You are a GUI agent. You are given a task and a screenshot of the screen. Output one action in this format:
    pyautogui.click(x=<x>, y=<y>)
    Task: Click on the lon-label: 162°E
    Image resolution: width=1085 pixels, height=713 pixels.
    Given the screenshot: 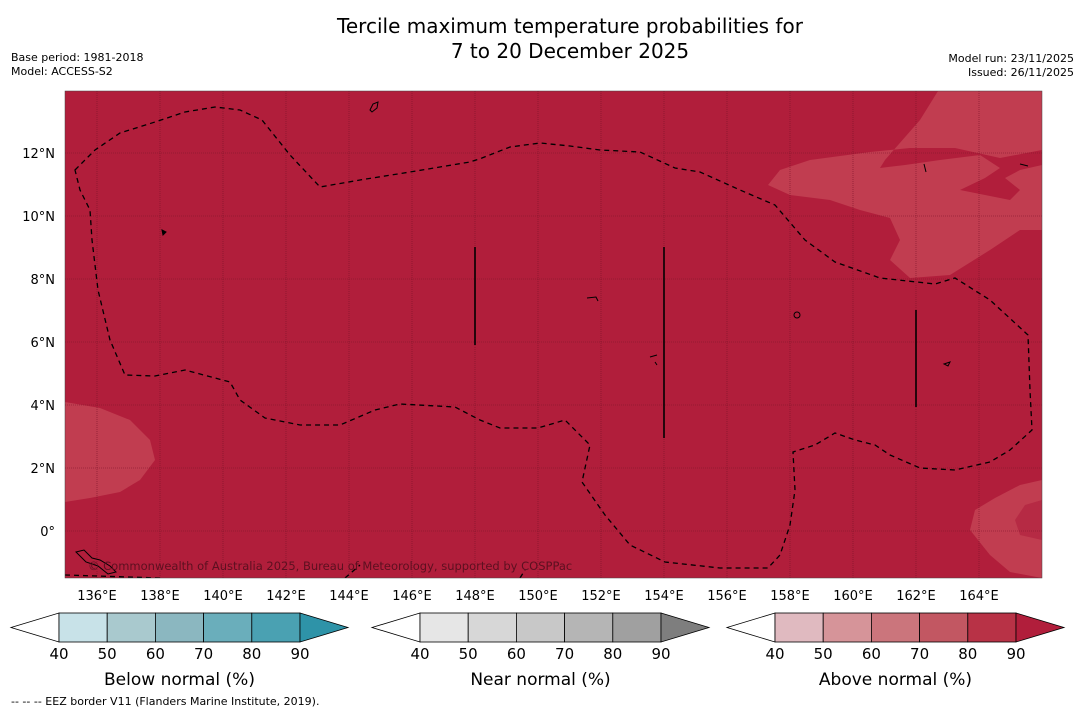 What is the action you would take?
    pyautogui.click(x=916, y=596)
    